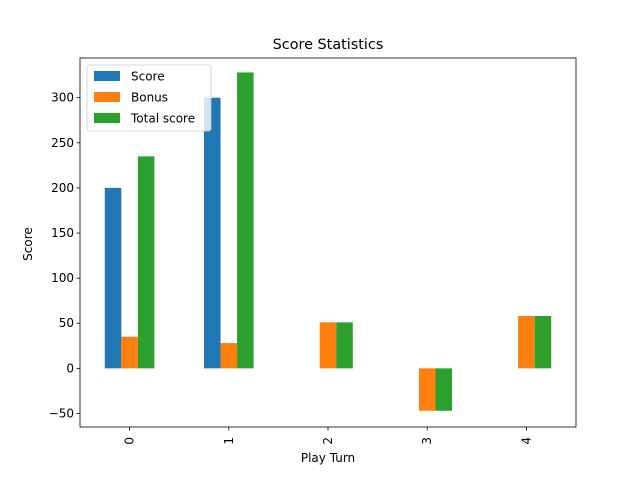  Describe the element at coordinates (148, 77) in the screenshot. I see `legend-label-score: Score` at that location.